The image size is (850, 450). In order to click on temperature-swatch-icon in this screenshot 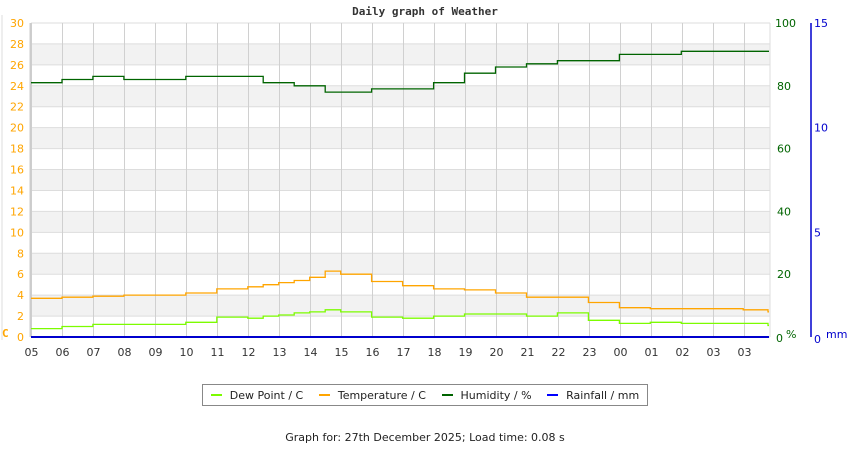, I will do `click(324, 395)`.